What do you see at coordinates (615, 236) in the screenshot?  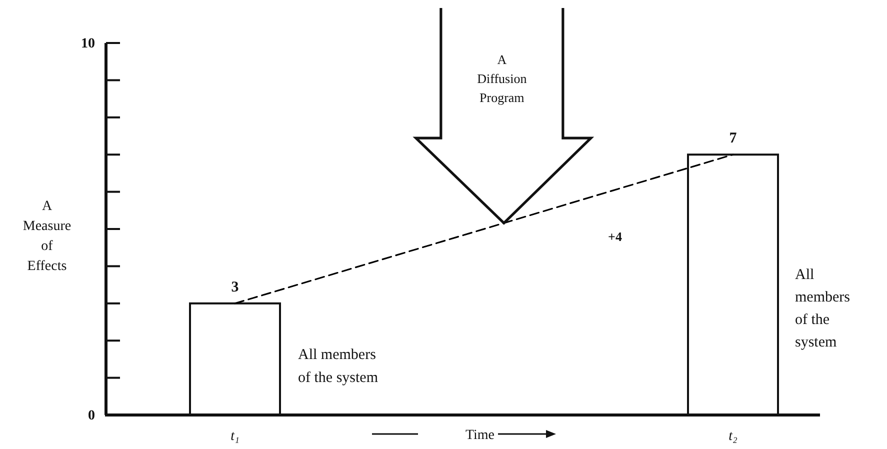 I see `annotation: +4` at bounding box center [615, 236].